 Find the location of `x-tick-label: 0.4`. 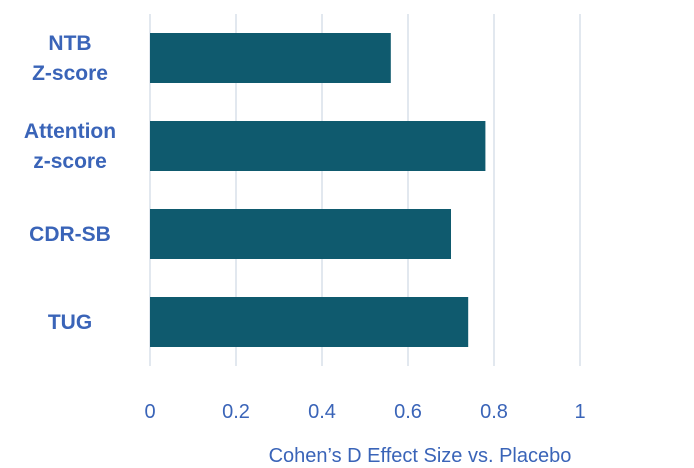

x-tick-label: 0.4 is located at coordinates (322, 412).